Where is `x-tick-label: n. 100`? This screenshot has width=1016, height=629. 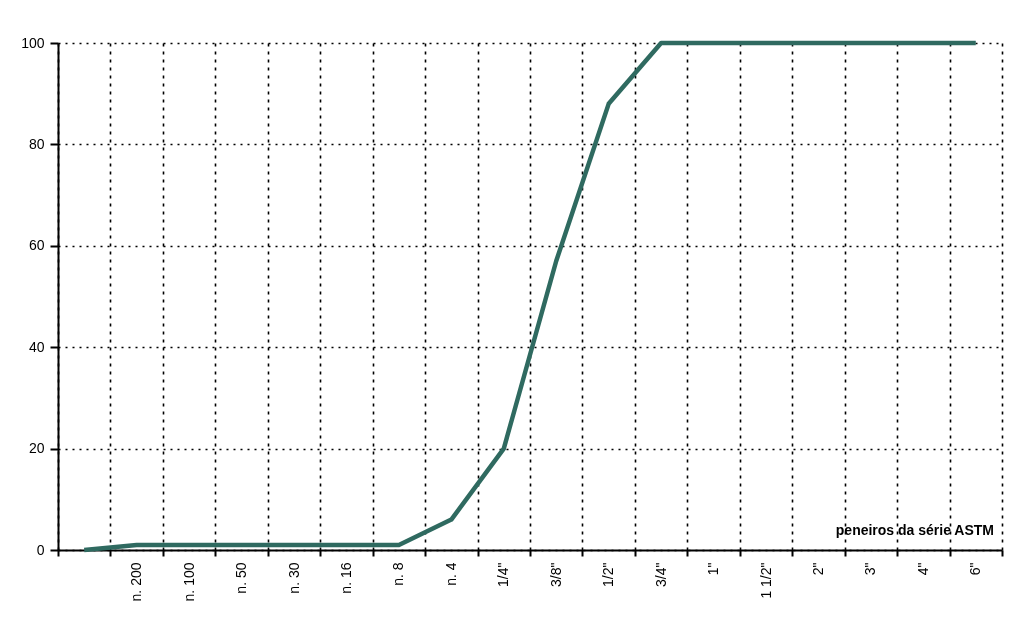 x-tick-label: n. 100 is located at coordinates (188, 582).